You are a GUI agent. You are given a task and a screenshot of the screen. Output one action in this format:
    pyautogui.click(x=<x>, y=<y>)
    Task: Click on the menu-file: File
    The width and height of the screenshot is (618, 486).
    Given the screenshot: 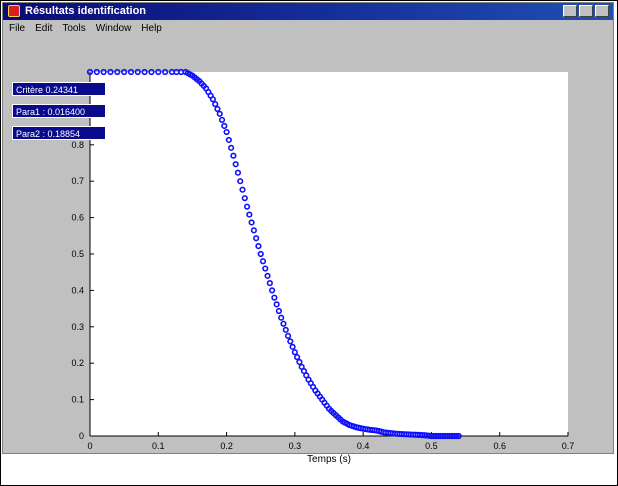 What is the action you would take?
    pyautogui.click(x=17, y=28)
    